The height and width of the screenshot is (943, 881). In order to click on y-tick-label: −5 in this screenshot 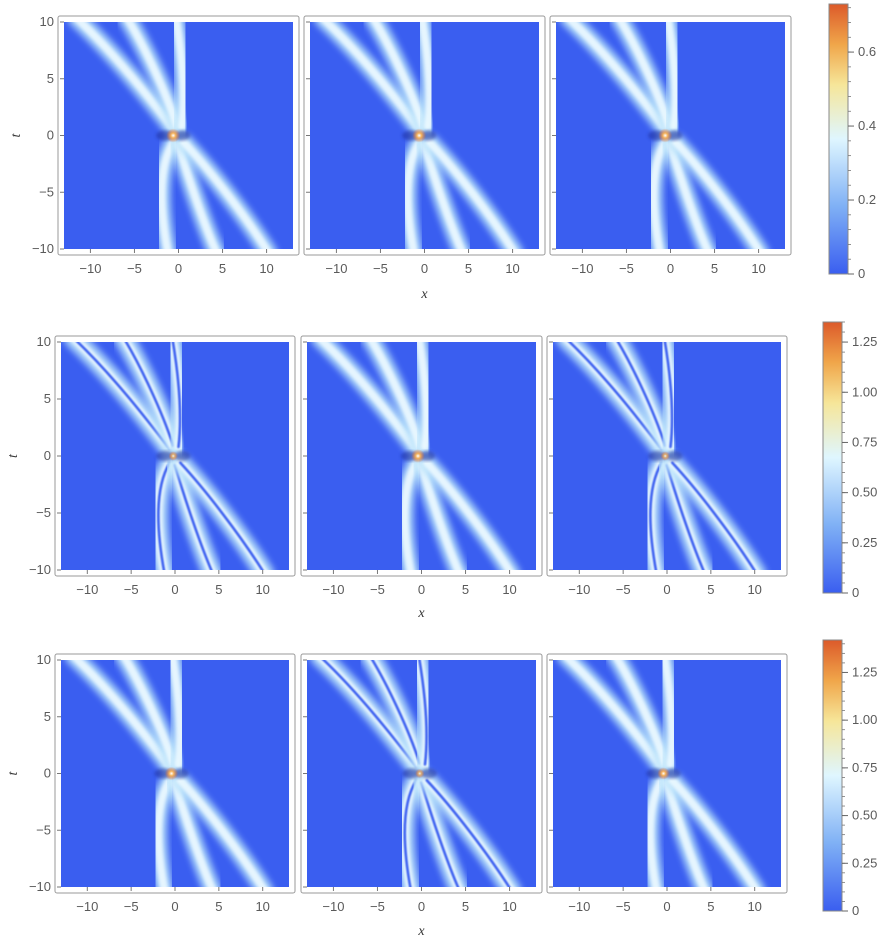, I will do `click(43, 829)`.